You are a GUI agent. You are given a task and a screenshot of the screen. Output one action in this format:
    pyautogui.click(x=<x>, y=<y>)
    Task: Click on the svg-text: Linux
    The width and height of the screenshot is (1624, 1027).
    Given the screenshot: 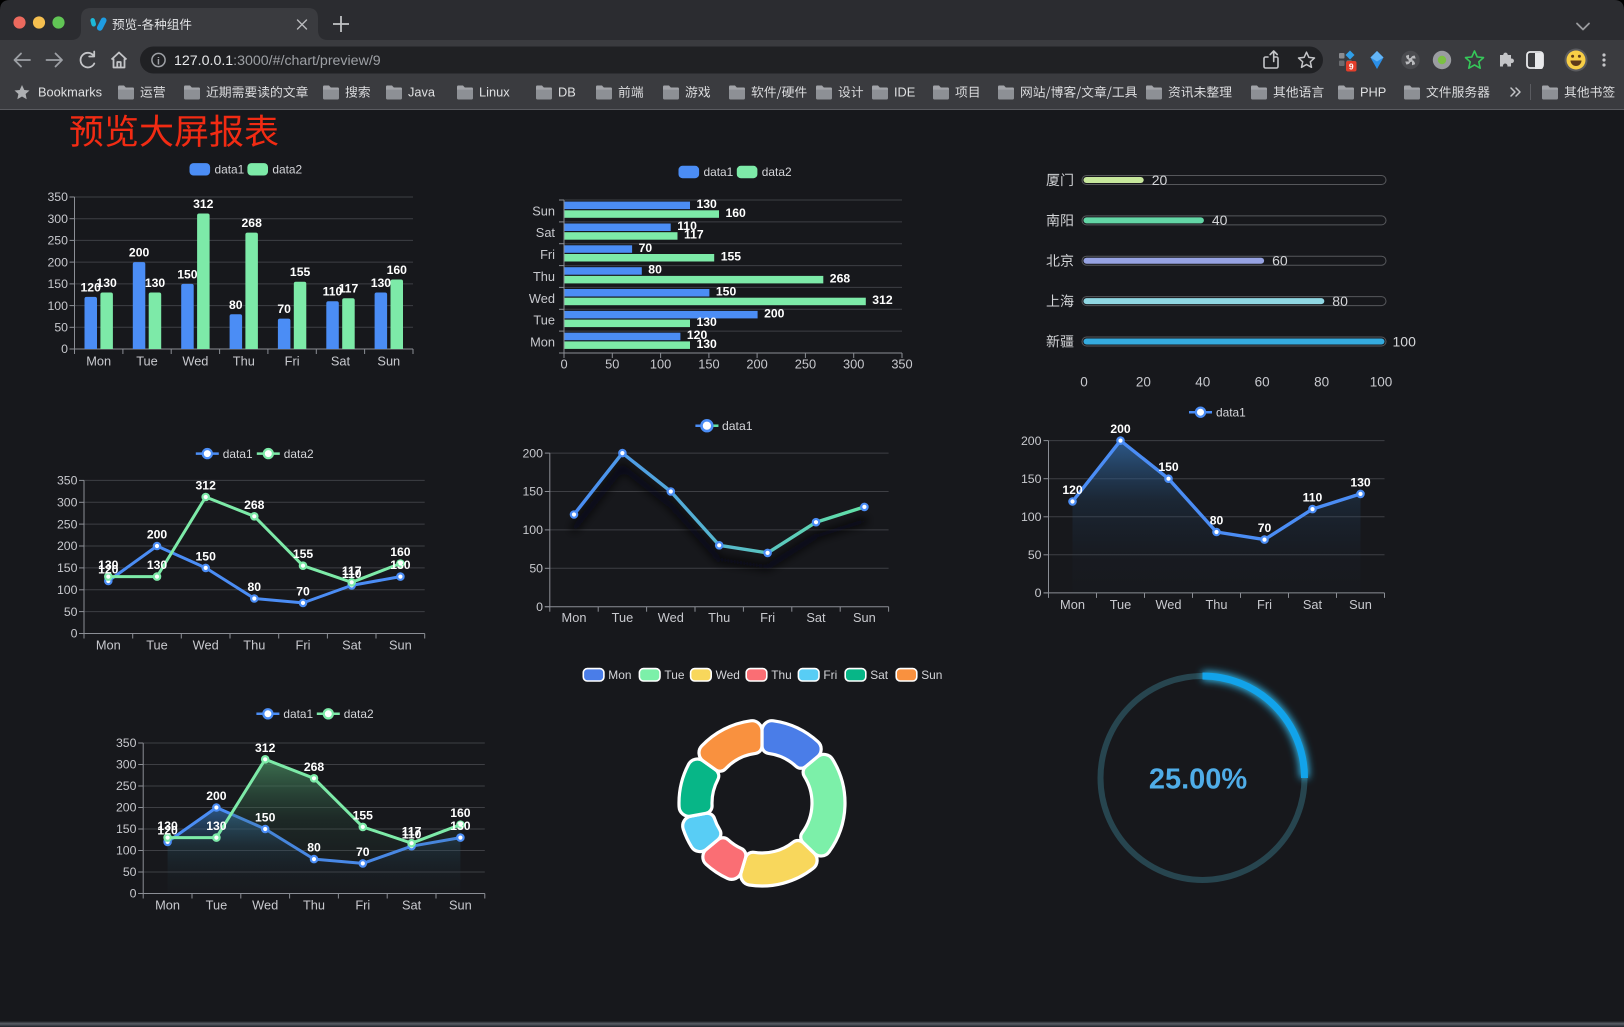 What is the action you would take?
    pyautogui.click(x=494, y=92)
    